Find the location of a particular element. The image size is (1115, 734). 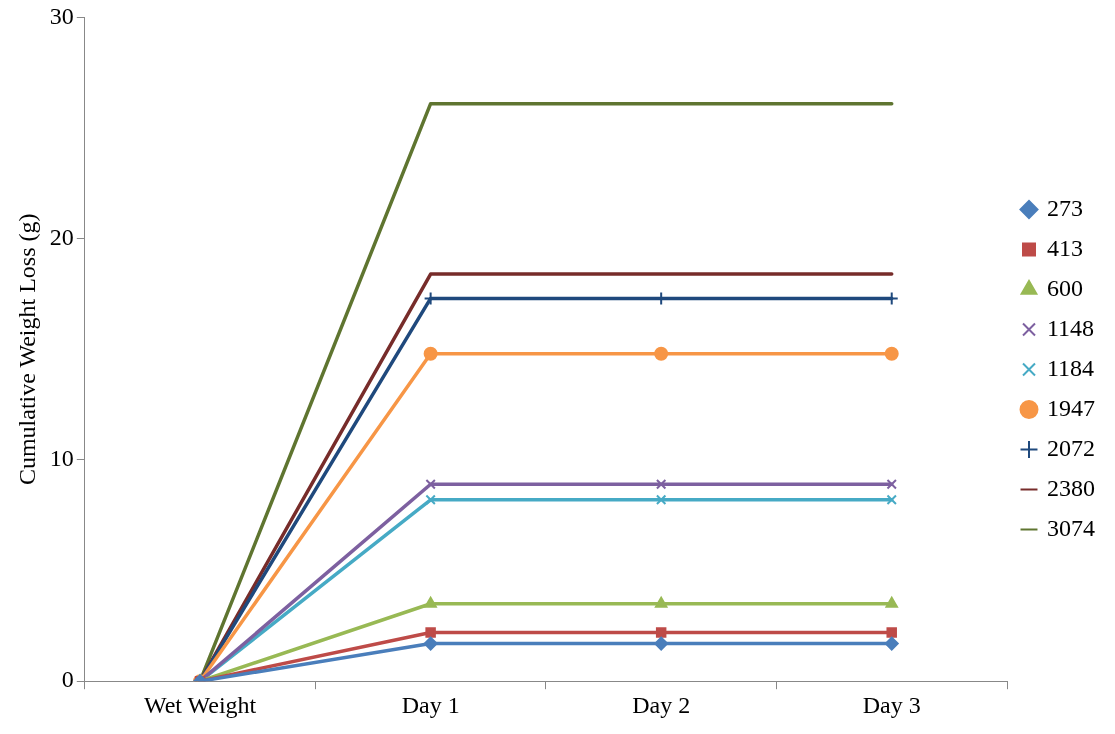

y-tick-label: 30 is located at coordinates (61, 15).